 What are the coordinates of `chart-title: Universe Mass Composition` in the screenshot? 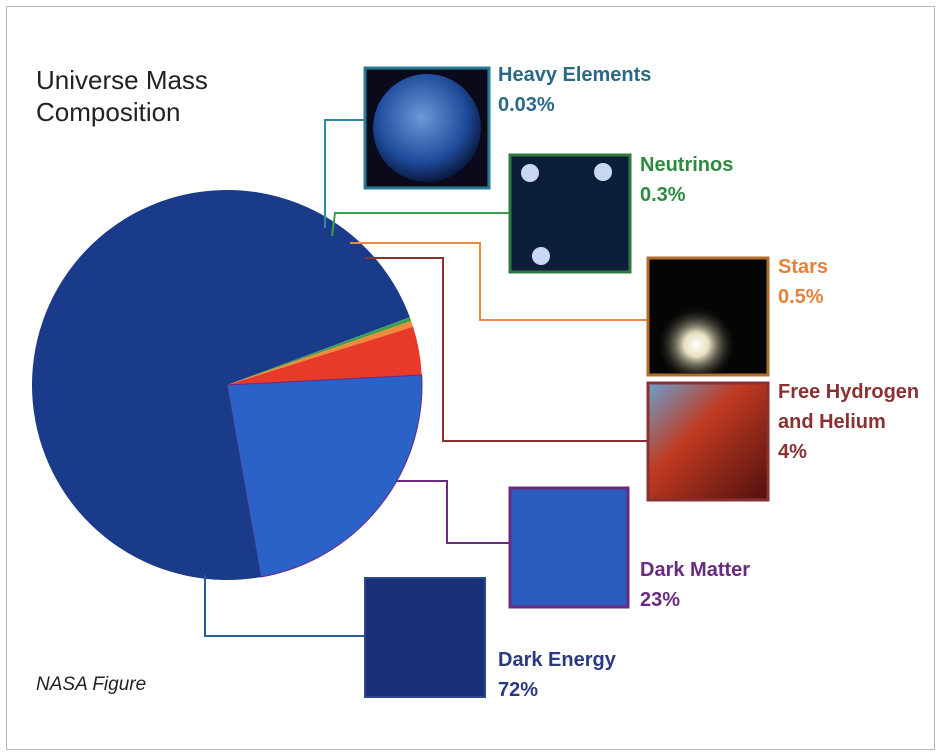 It's located at (122, 96).